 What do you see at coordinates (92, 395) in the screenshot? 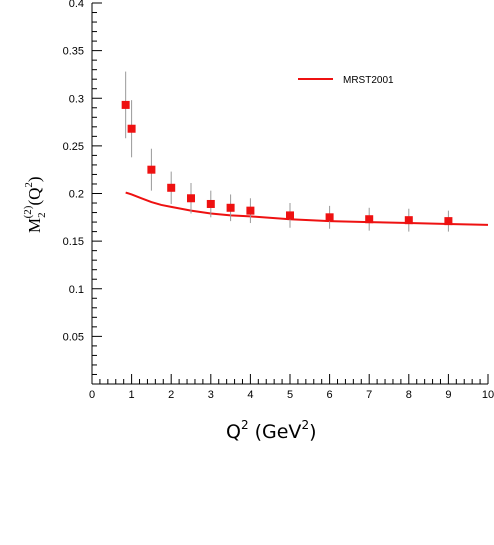
I see `x-tick-label: 0` at bounding box center [92, 395].